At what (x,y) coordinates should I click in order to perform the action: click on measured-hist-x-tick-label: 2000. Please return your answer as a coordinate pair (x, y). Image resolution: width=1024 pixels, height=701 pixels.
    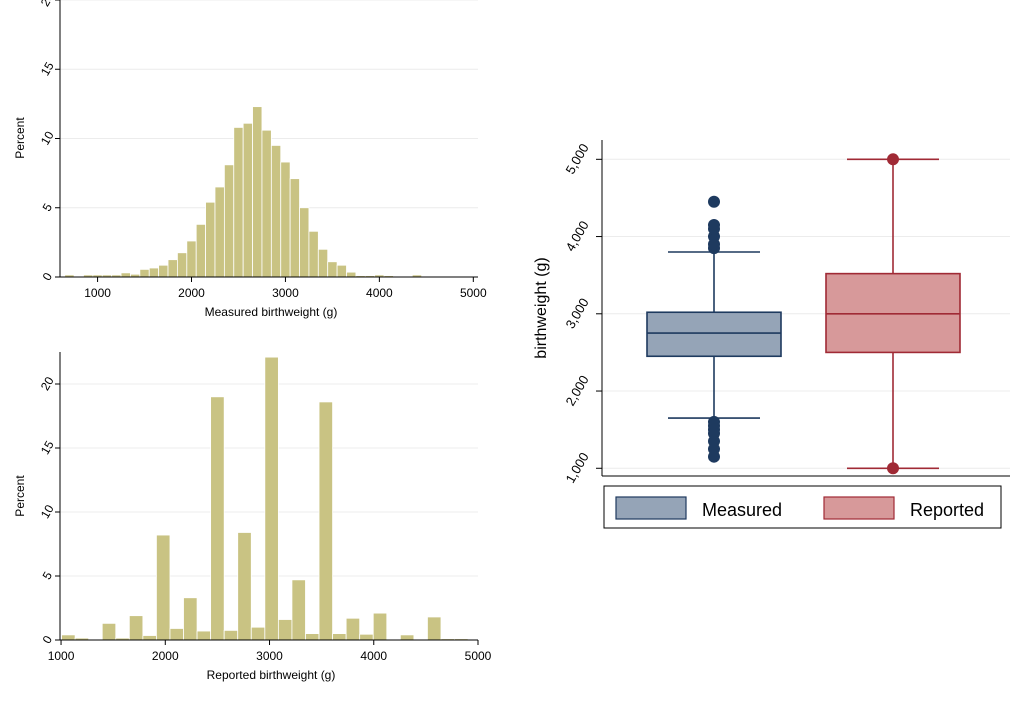
    Looking at the image, I should click on (191, 293).